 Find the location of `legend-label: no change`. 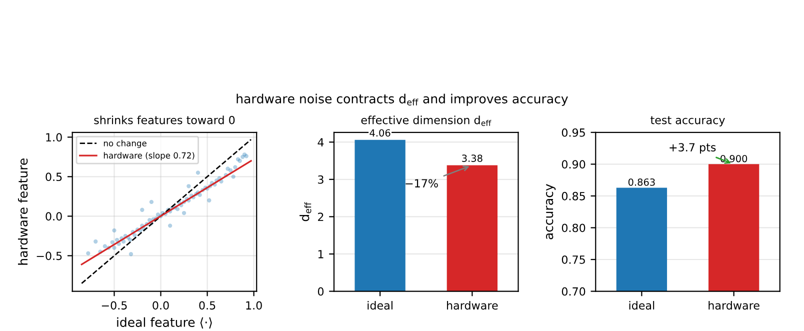

legend-label: no change is located at coordinates (125, 144).